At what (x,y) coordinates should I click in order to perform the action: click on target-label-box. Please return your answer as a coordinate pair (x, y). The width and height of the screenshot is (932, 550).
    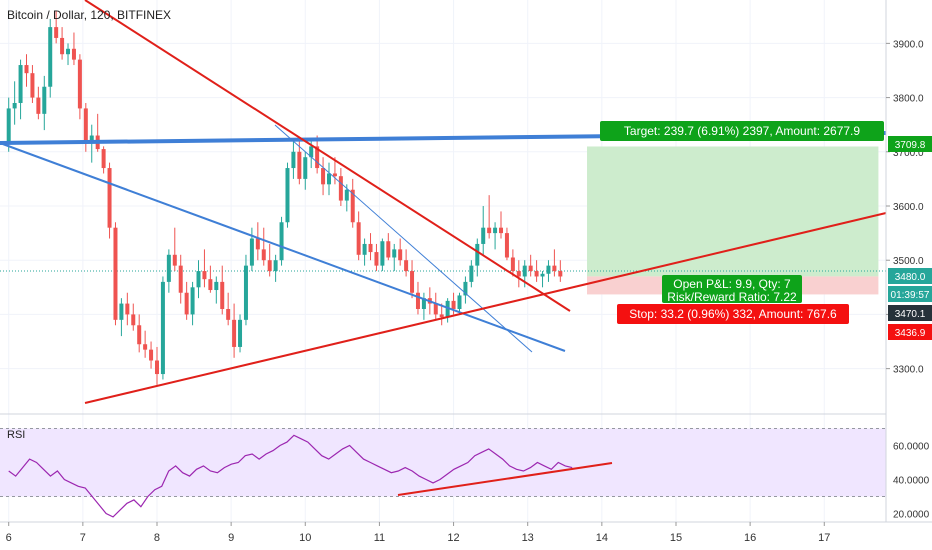
    Looking at the image, I should click on (742, 131).